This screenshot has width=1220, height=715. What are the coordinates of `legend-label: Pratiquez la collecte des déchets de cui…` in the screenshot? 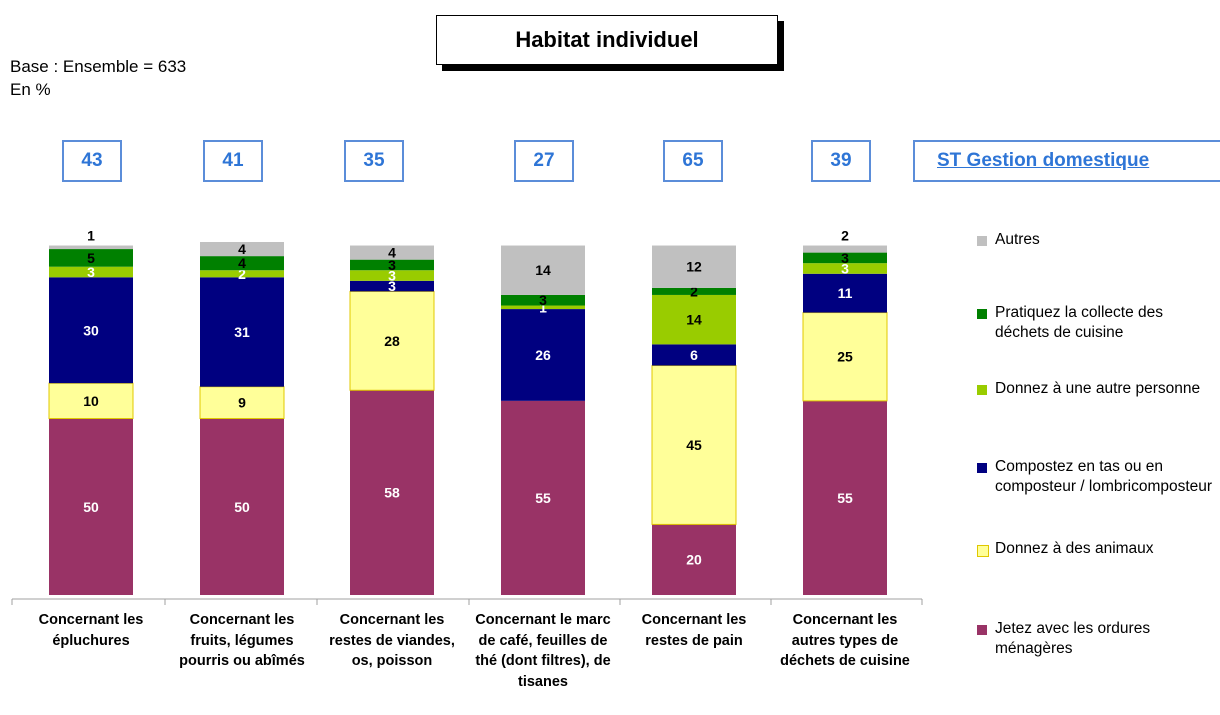 It's located at (1079, 322).